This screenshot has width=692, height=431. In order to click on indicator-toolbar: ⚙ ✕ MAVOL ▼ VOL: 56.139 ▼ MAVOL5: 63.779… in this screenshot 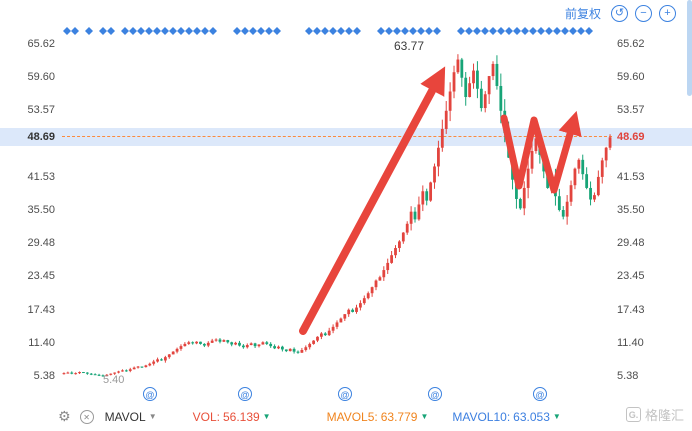, I will do `click(346, 416)`.